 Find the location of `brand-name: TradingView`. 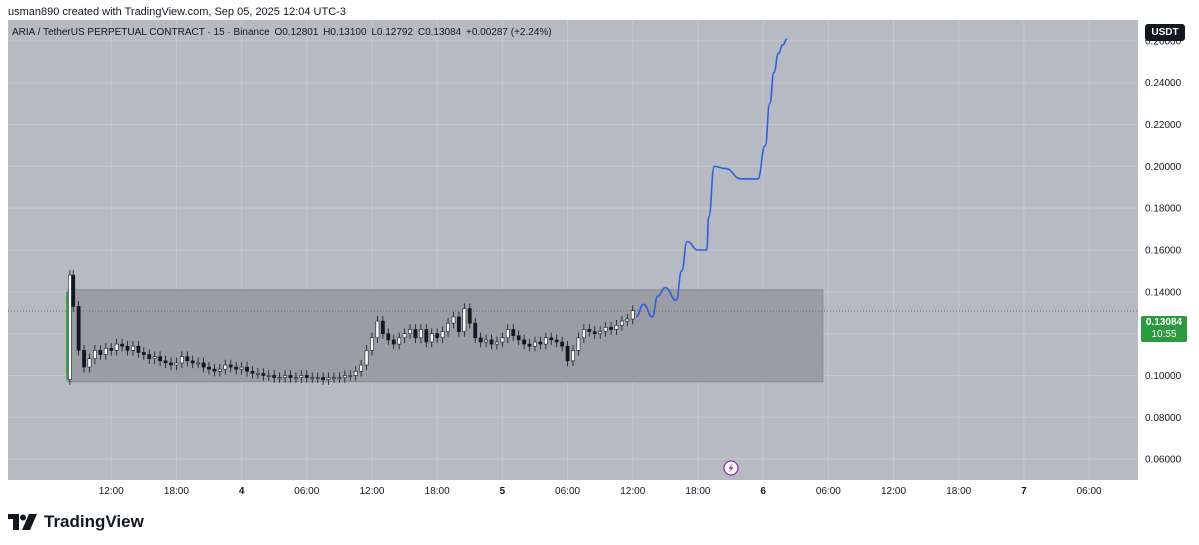

brand-name: TradingView is located at coordinates (94, 521).